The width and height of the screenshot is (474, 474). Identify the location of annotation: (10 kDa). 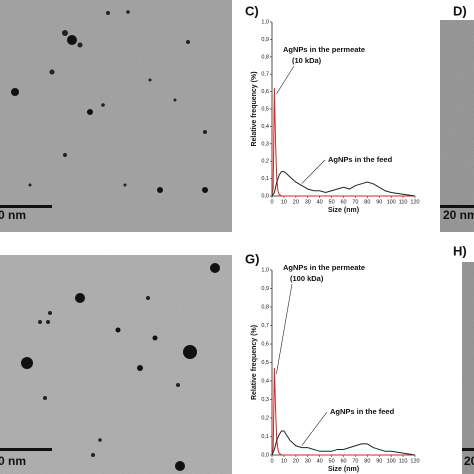
(307, 60).